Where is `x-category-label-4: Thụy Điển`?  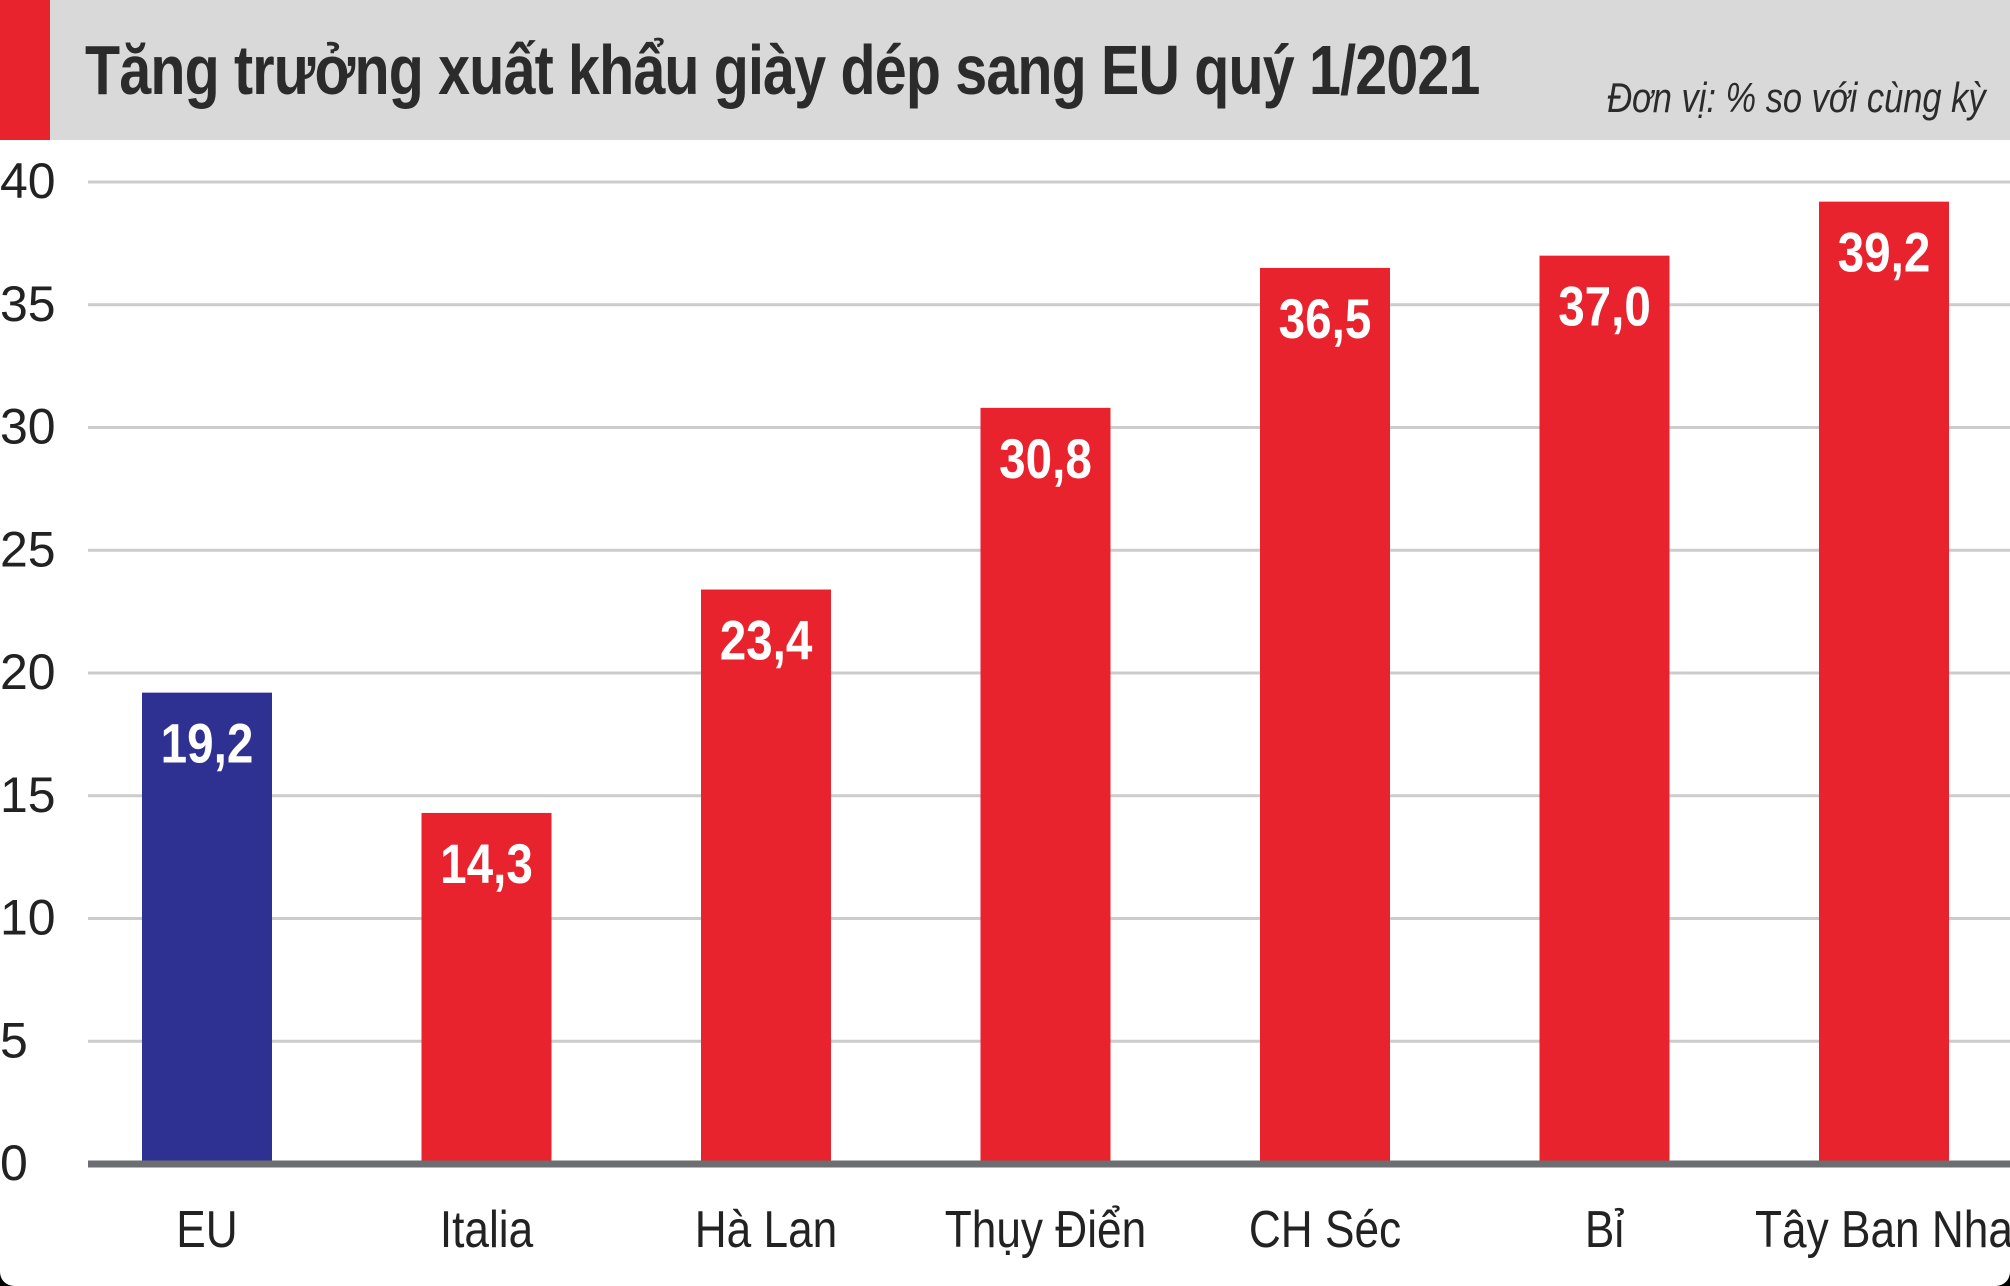 x-category-label-4: Thụy Điển is located at coordinates (1045, 1230).